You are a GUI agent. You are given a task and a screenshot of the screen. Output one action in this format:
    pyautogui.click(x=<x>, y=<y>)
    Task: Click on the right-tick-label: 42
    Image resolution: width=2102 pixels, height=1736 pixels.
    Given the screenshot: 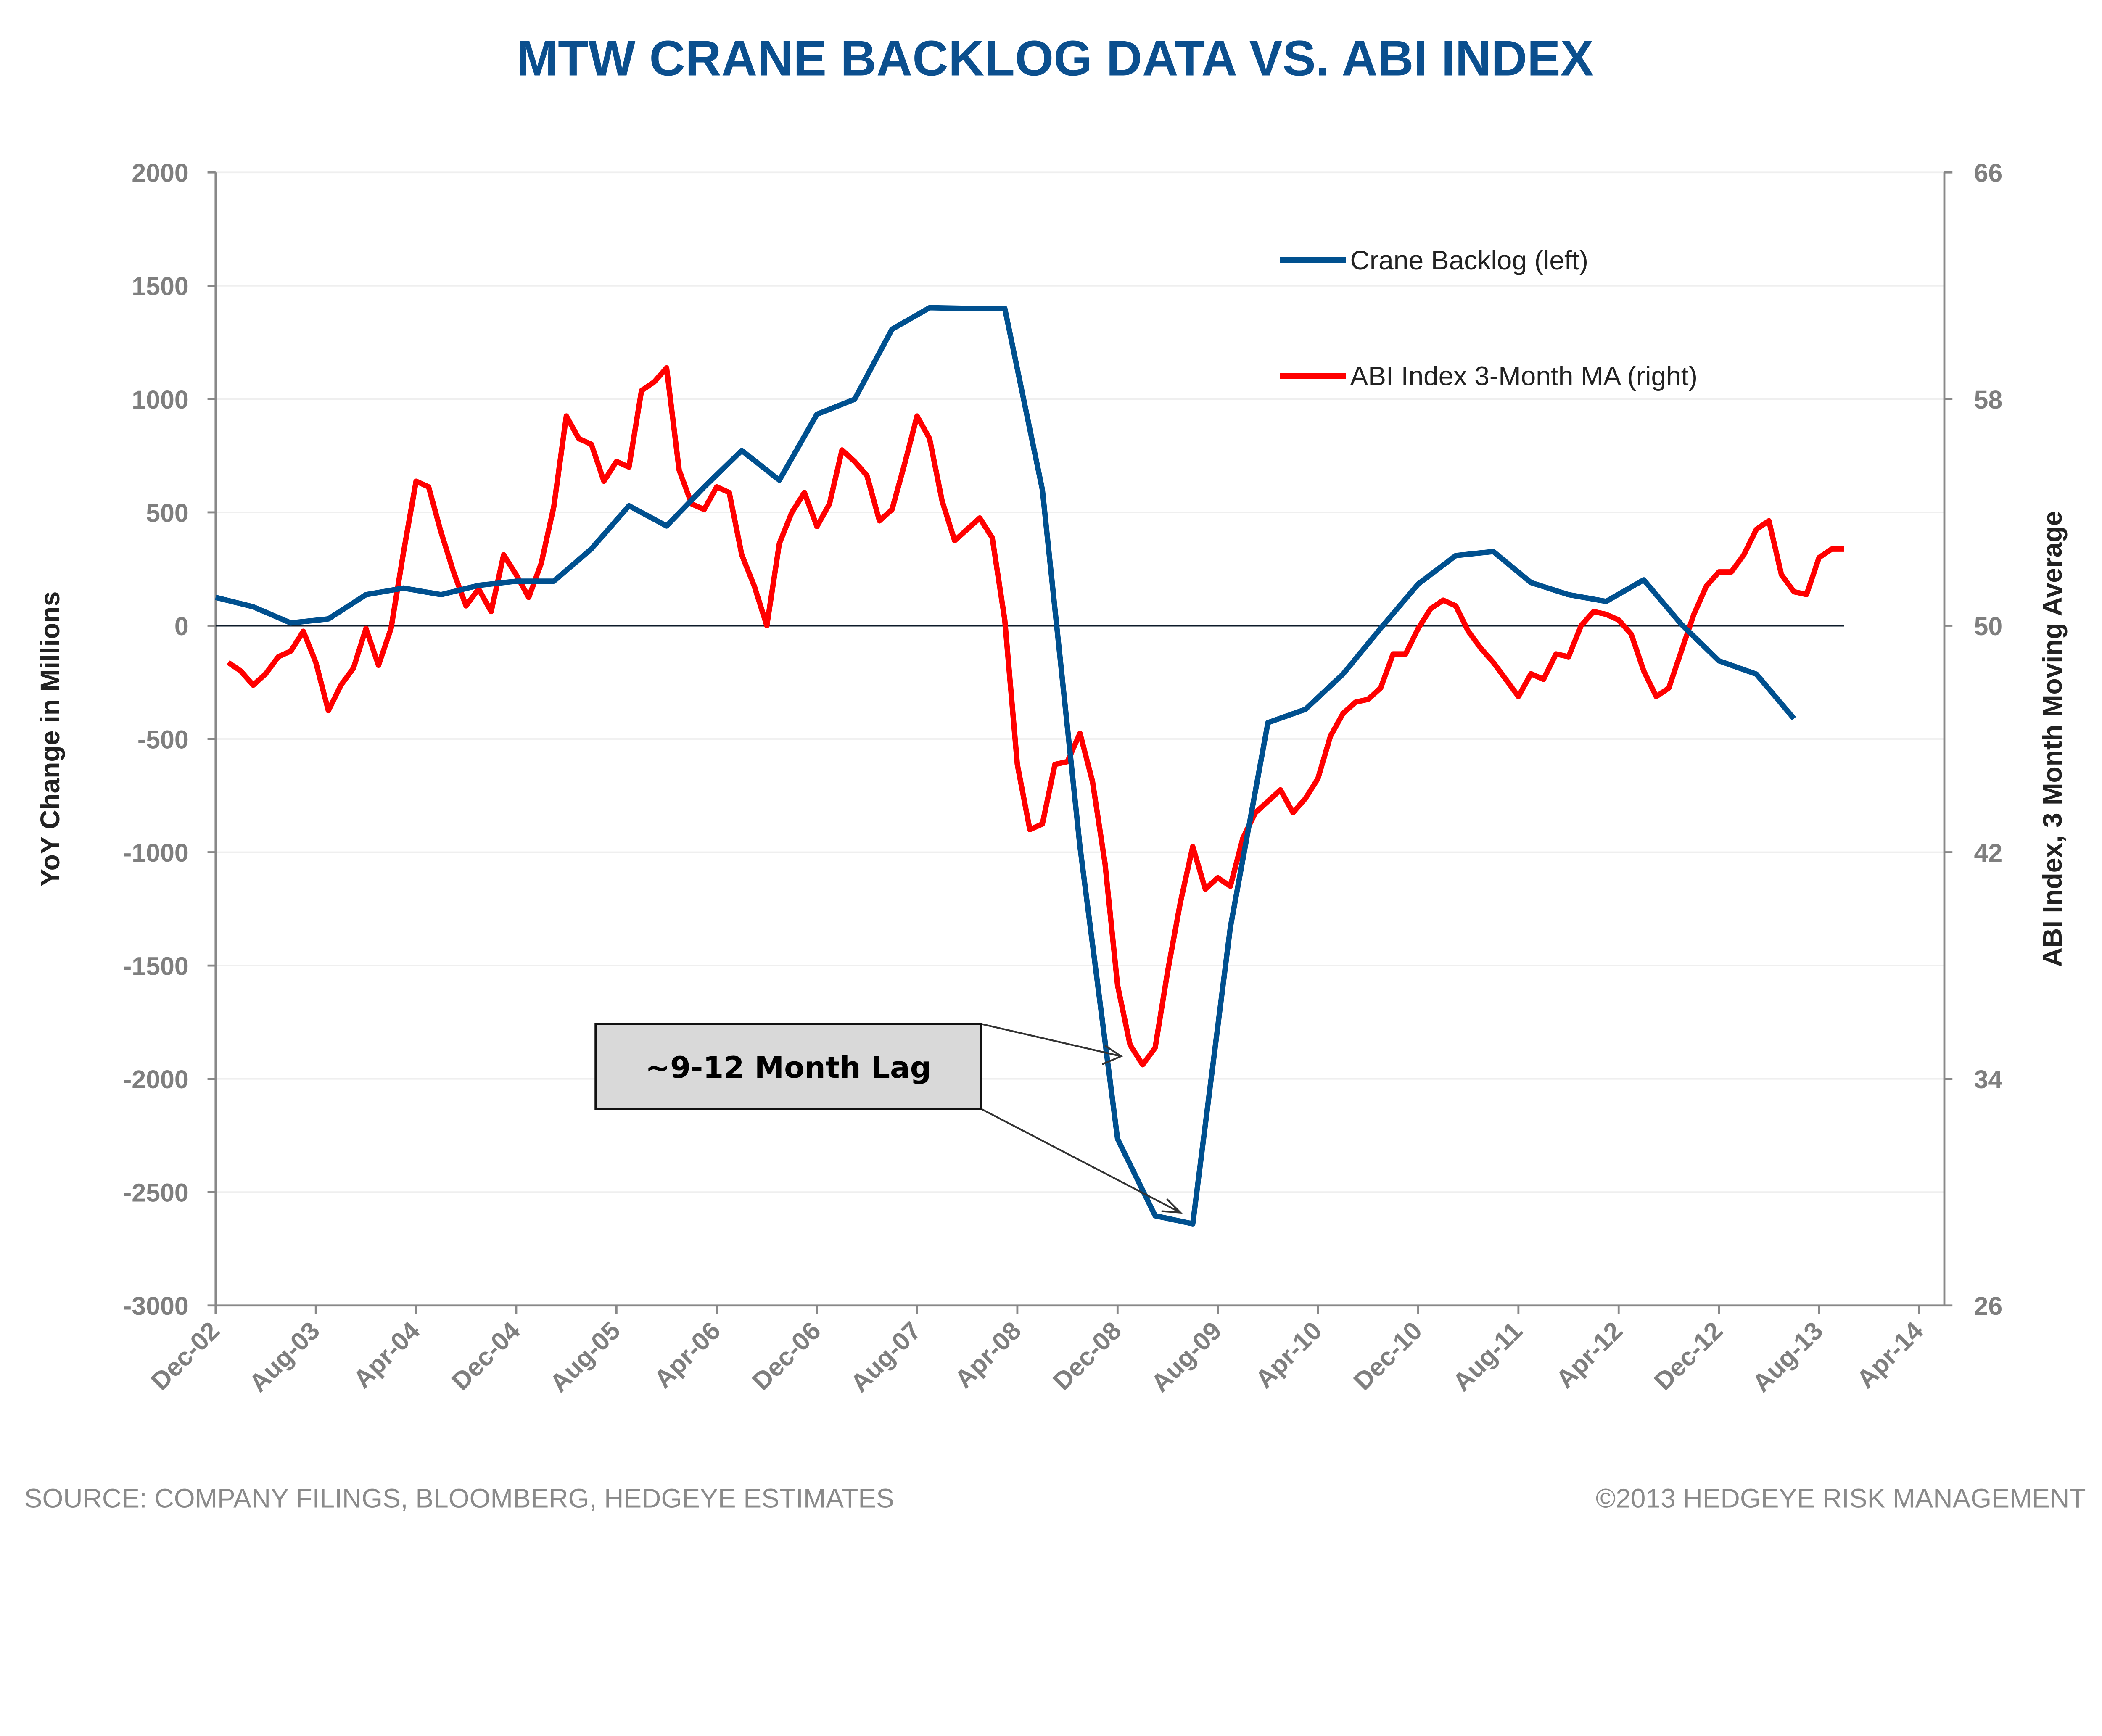 What is the action you would take?
    pyautogui.click(x=1988, y=853)
    